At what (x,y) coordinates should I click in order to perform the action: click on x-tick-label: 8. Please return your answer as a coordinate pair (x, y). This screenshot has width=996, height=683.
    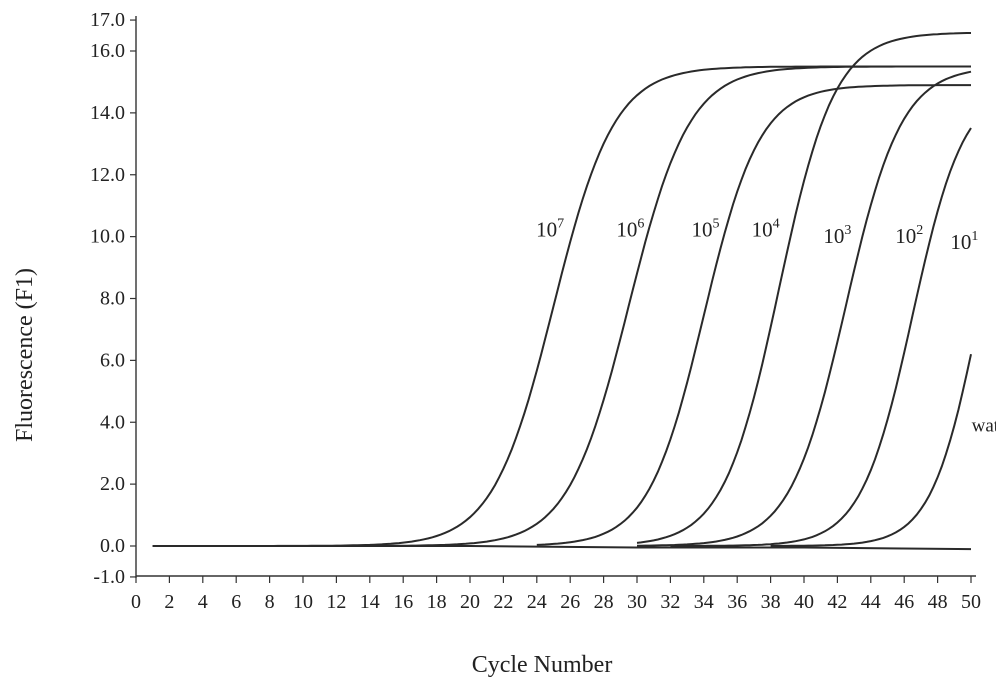
    Looking at the image, I should click on (270, 602).